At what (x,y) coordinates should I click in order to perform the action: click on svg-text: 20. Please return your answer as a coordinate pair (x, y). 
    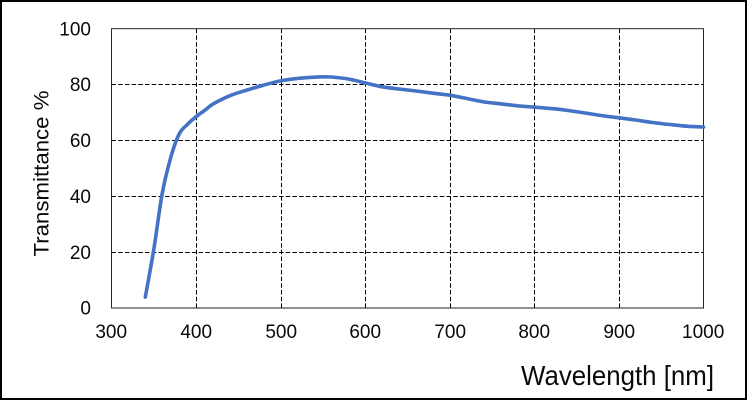
    Looking at the image, I should click on (80, 253).